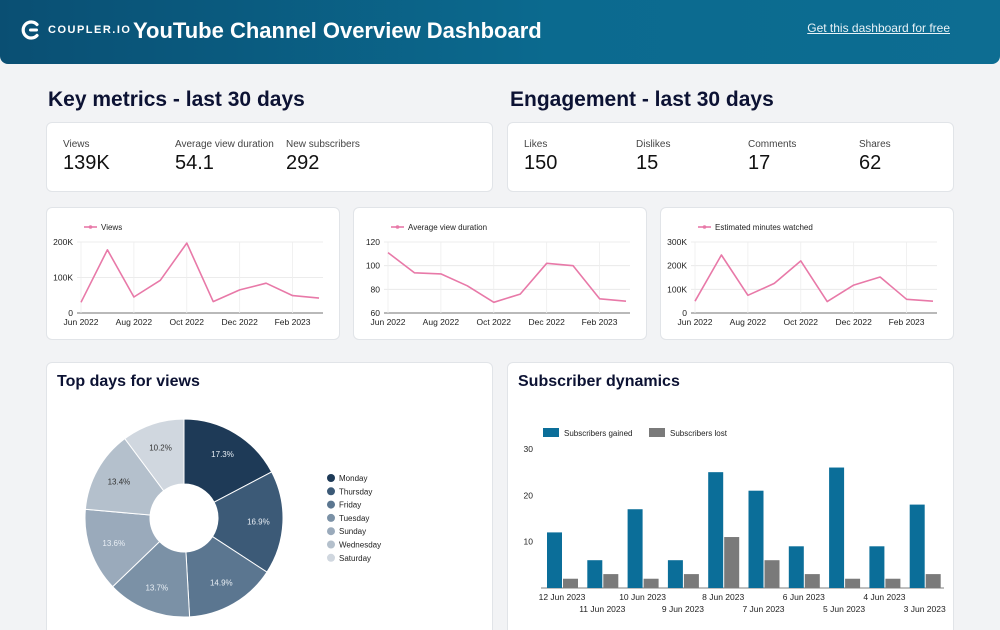  Describe the element at coordinates (303, 163) in the screenshot. I see `metric-value: 292` at that location.